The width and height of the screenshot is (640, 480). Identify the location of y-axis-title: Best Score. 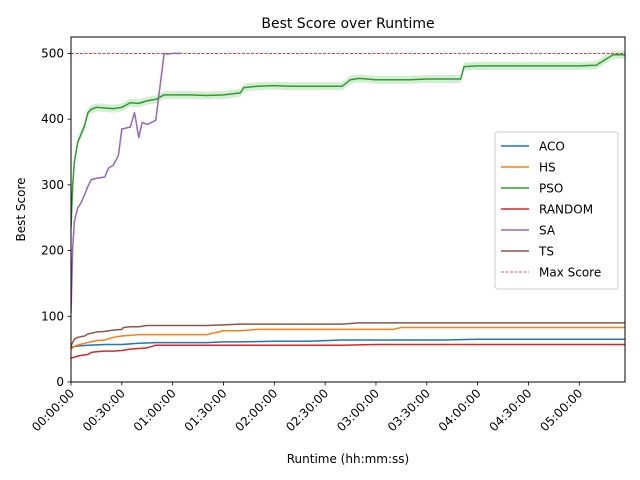
(21, 210).